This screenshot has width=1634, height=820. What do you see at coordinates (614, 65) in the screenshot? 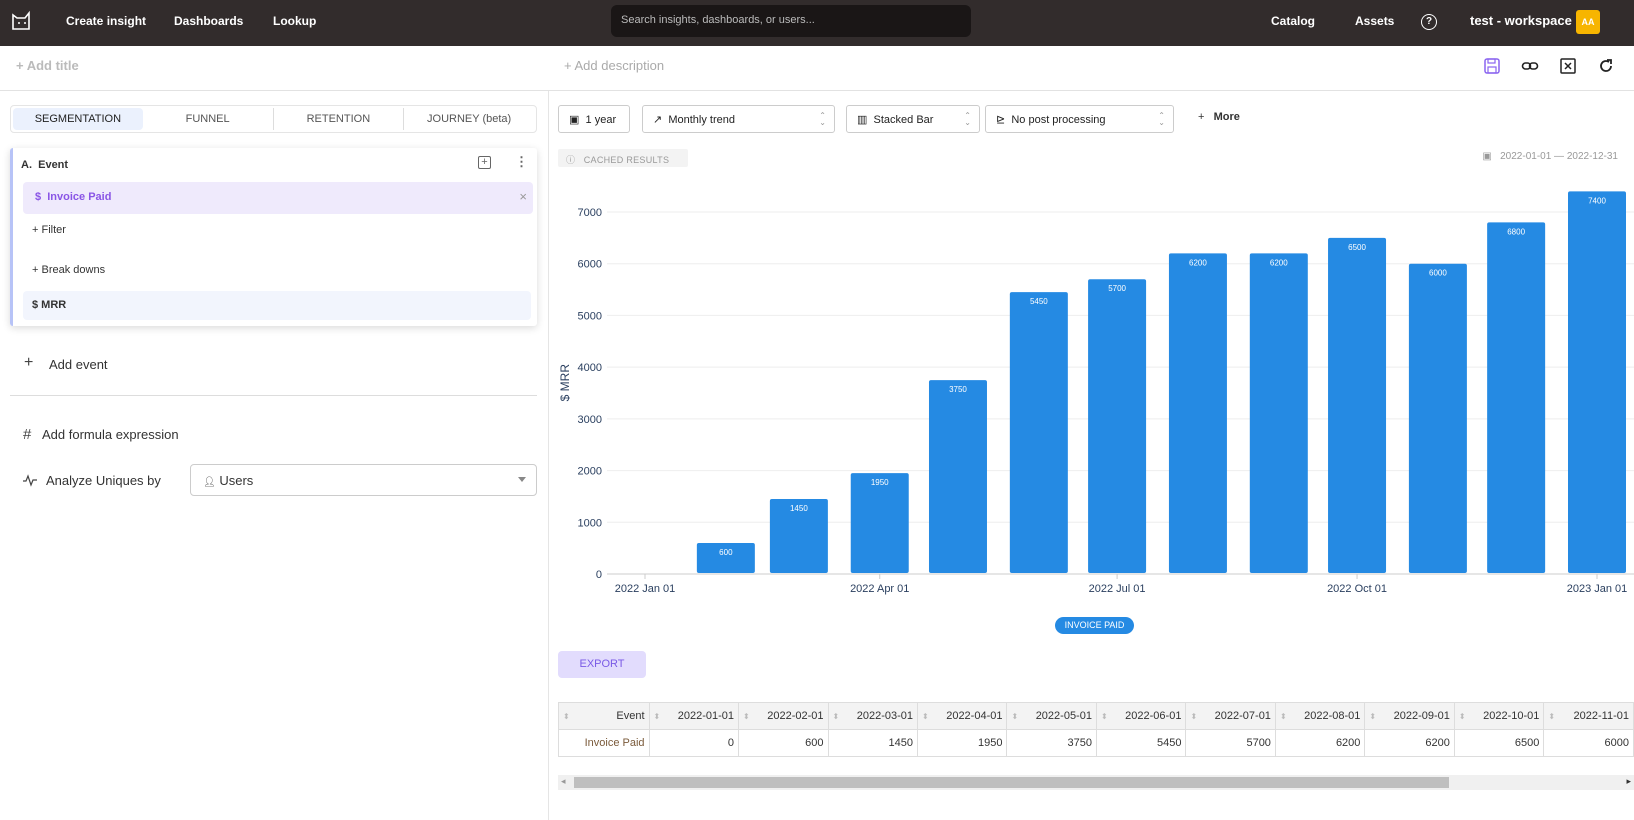
I see `add-description: + Add description` at bounding box center [614, 65].